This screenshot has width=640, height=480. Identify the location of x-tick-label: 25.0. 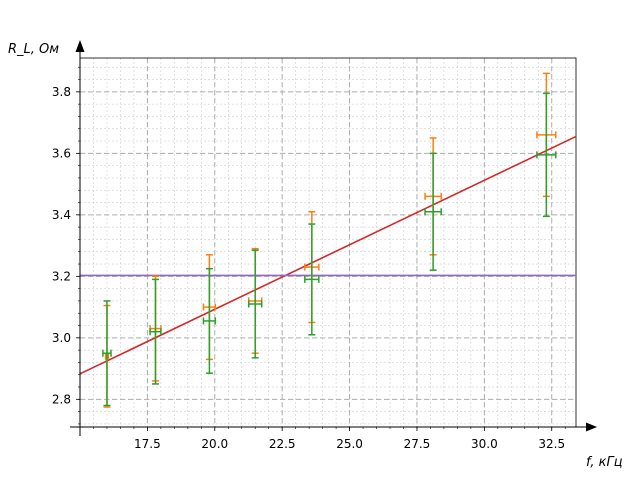
(349, 444).